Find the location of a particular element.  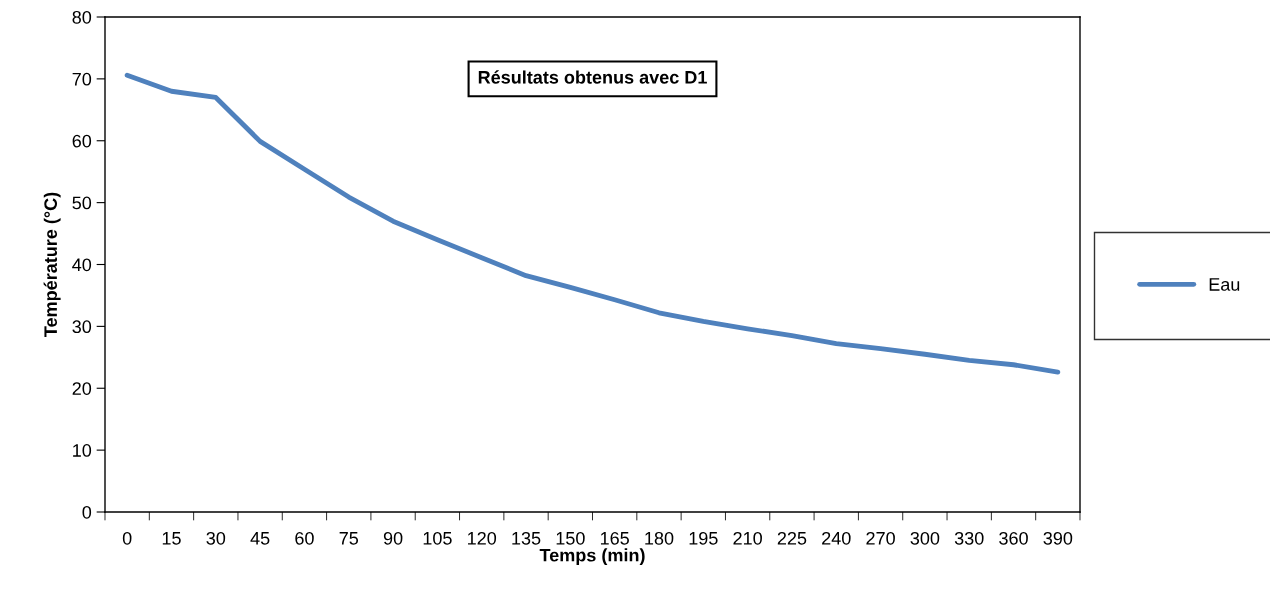

y-tick-label: 80 is located at coordinates (82, 17).